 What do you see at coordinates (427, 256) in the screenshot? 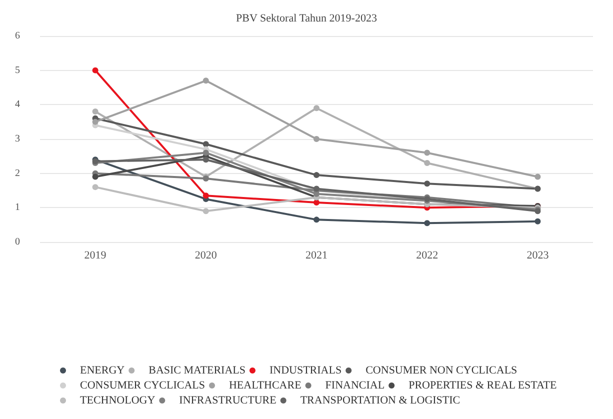
I see `x-tick-label: 2022` at bounding box center [427, 256].